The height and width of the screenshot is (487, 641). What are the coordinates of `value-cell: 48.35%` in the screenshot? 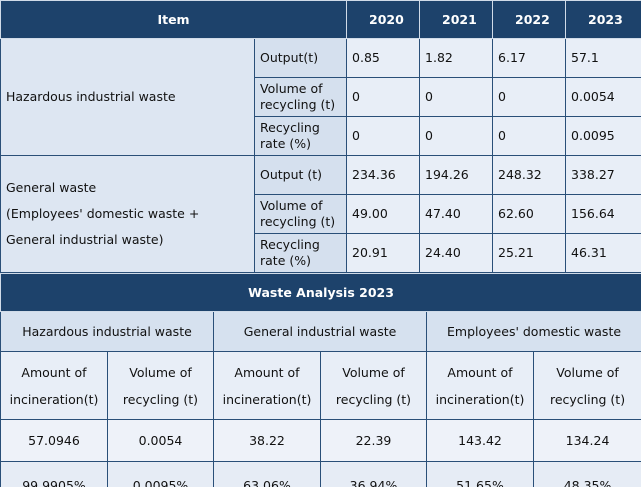 It's located at (586, 474).